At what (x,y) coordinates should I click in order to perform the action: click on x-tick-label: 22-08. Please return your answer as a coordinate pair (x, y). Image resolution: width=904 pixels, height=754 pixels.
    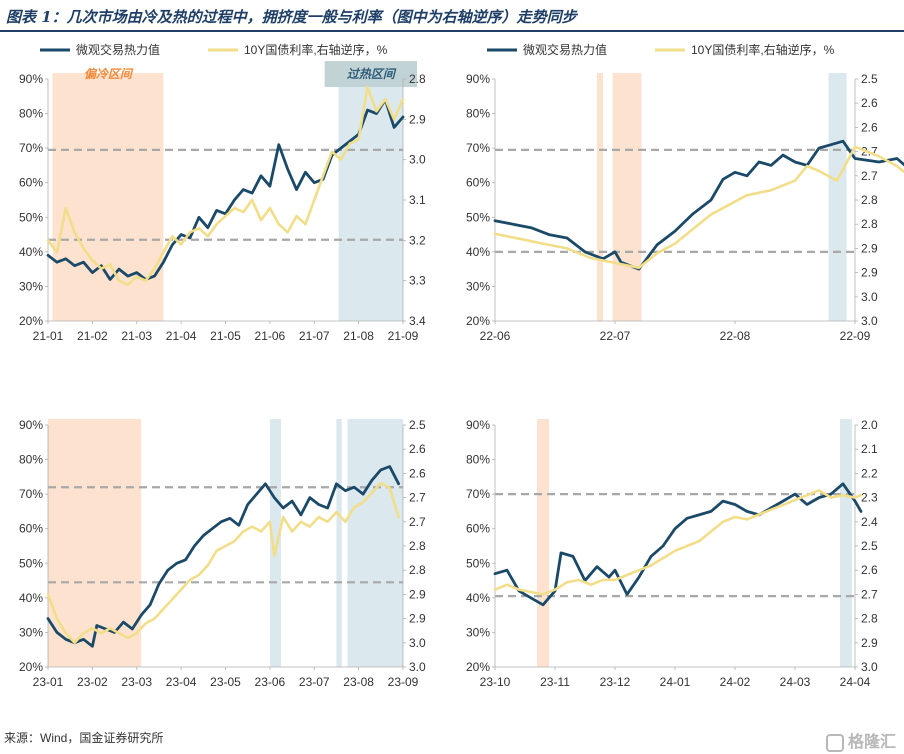
    Looking at the image, I should click on (735, 336).